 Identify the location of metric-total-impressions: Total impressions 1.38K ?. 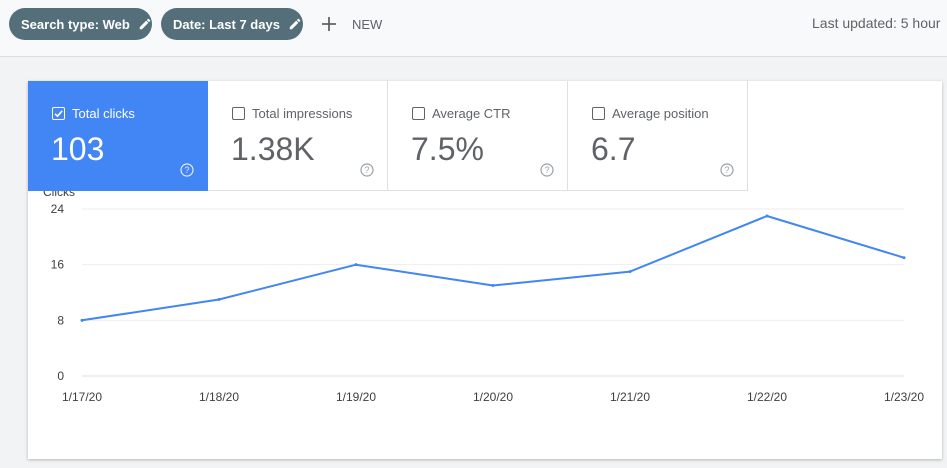
(298, 136).